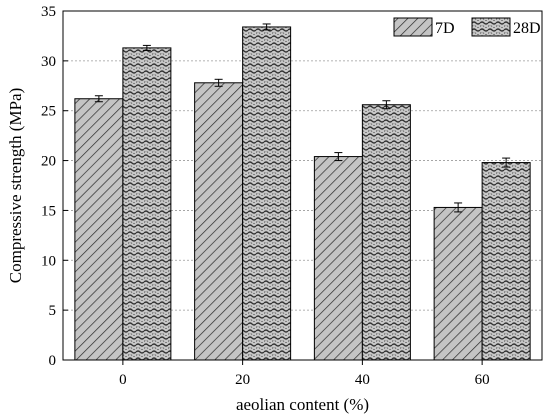  I want to click on y-tick-label: 15, so click(48, 211).